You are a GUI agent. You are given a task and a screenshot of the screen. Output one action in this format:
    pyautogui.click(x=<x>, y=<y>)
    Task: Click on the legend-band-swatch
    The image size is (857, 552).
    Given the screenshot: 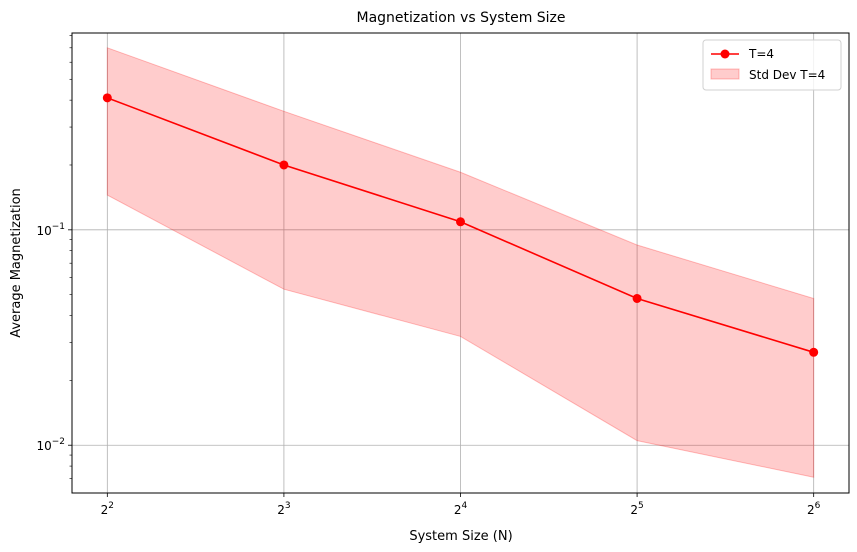 What is the action you would take?
    pyautogui.click(x=725, y=74)
    